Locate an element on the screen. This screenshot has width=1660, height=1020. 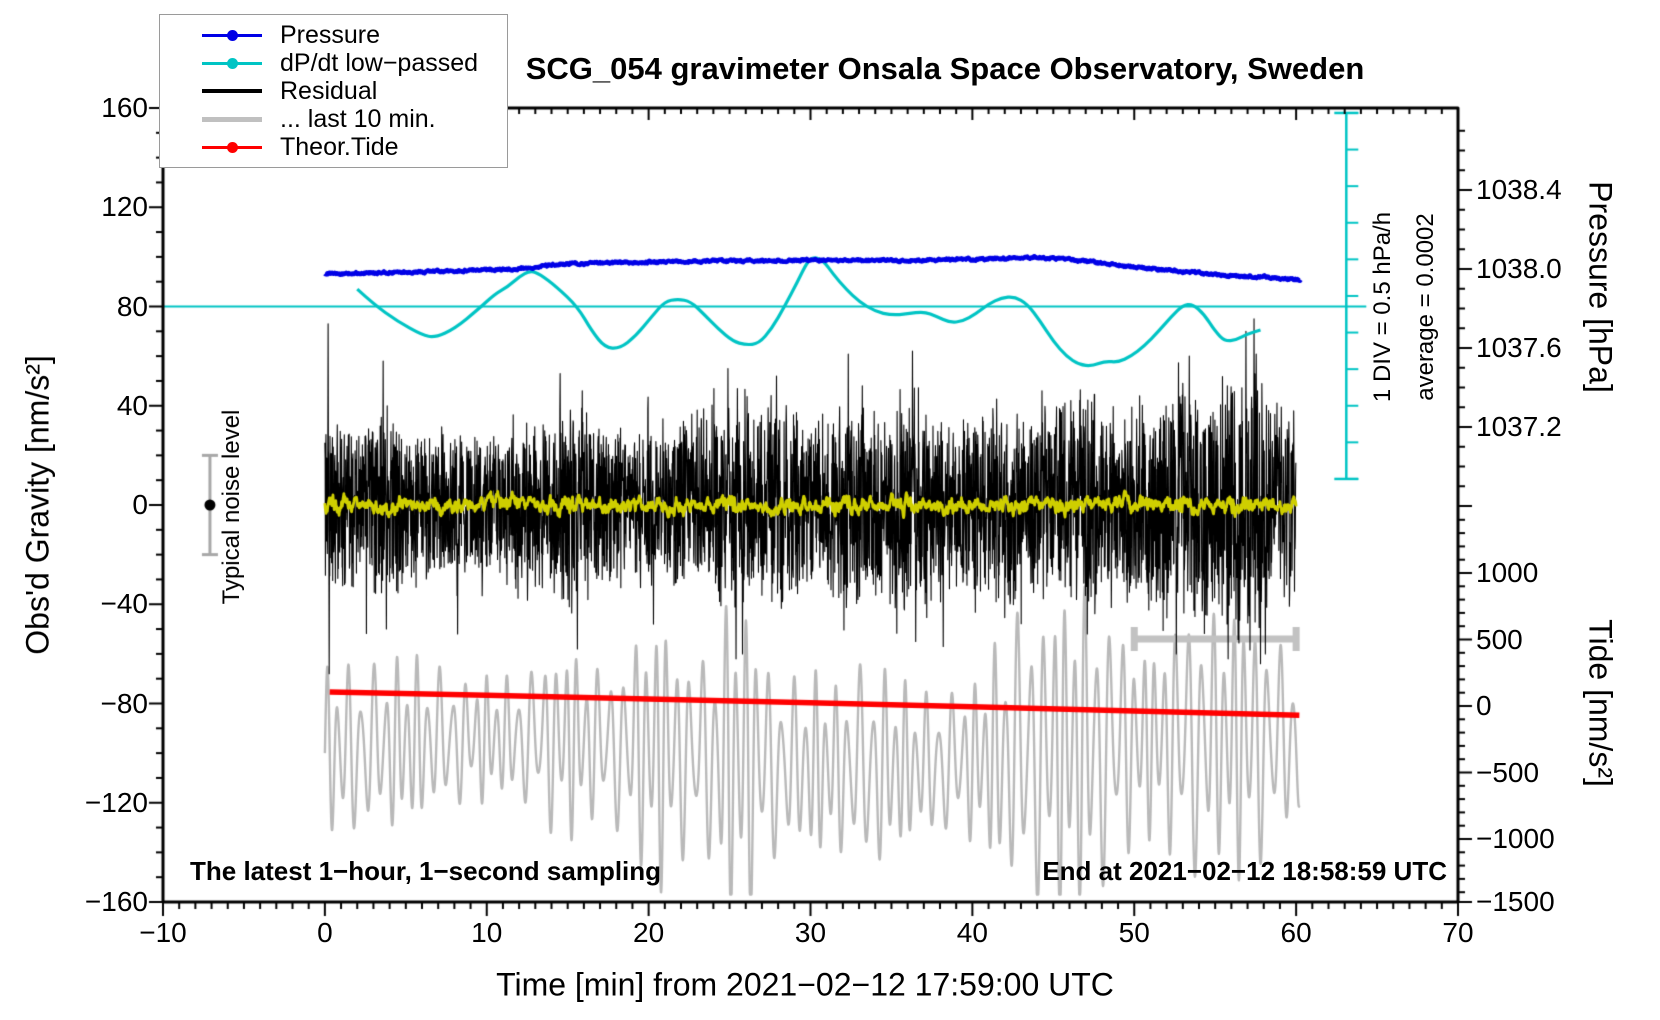
pressure-tick-label: 1037.6 is located at coordinates (1519, 347).